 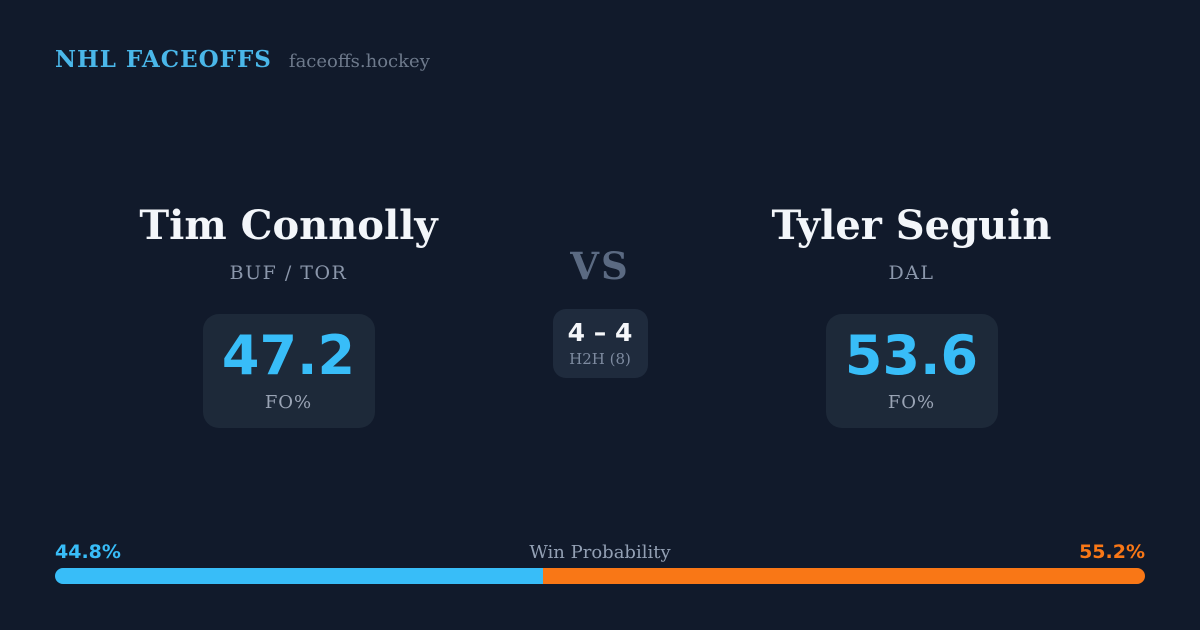 I want to click on player-card-right: Tyler Seguin DAL 53.6 FO%, so click(x=911, y=315).